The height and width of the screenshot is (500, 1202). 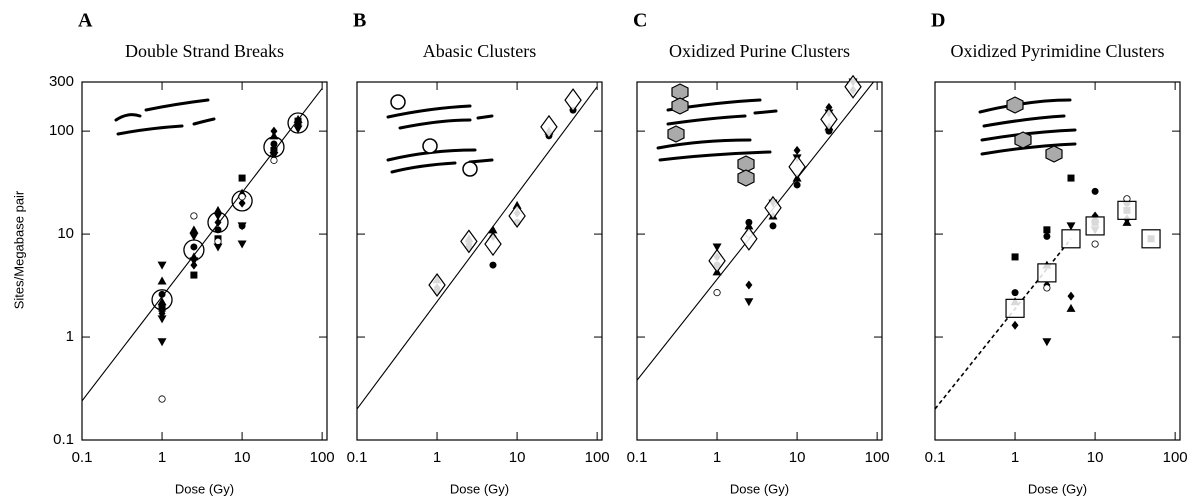 What do you see at coordinates (640, 21) in the screenshot?
I see `panel-letter: C` at bounding box center [640, 21].